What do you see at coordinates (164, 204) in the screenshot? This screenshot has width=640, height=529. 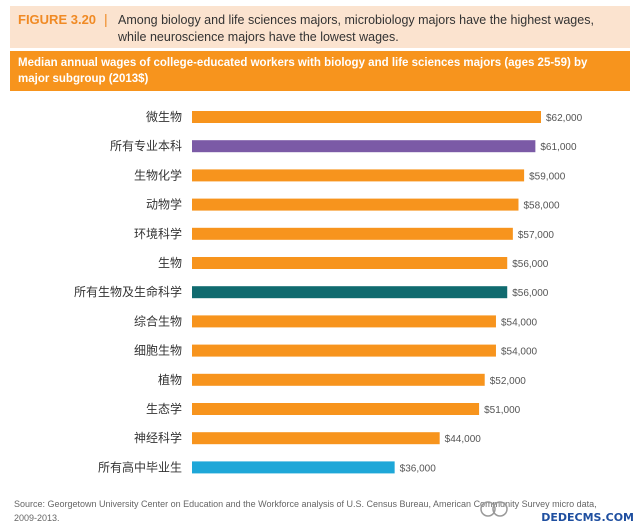 I see `category-label: 动物学` at bounding box center [164, 204].